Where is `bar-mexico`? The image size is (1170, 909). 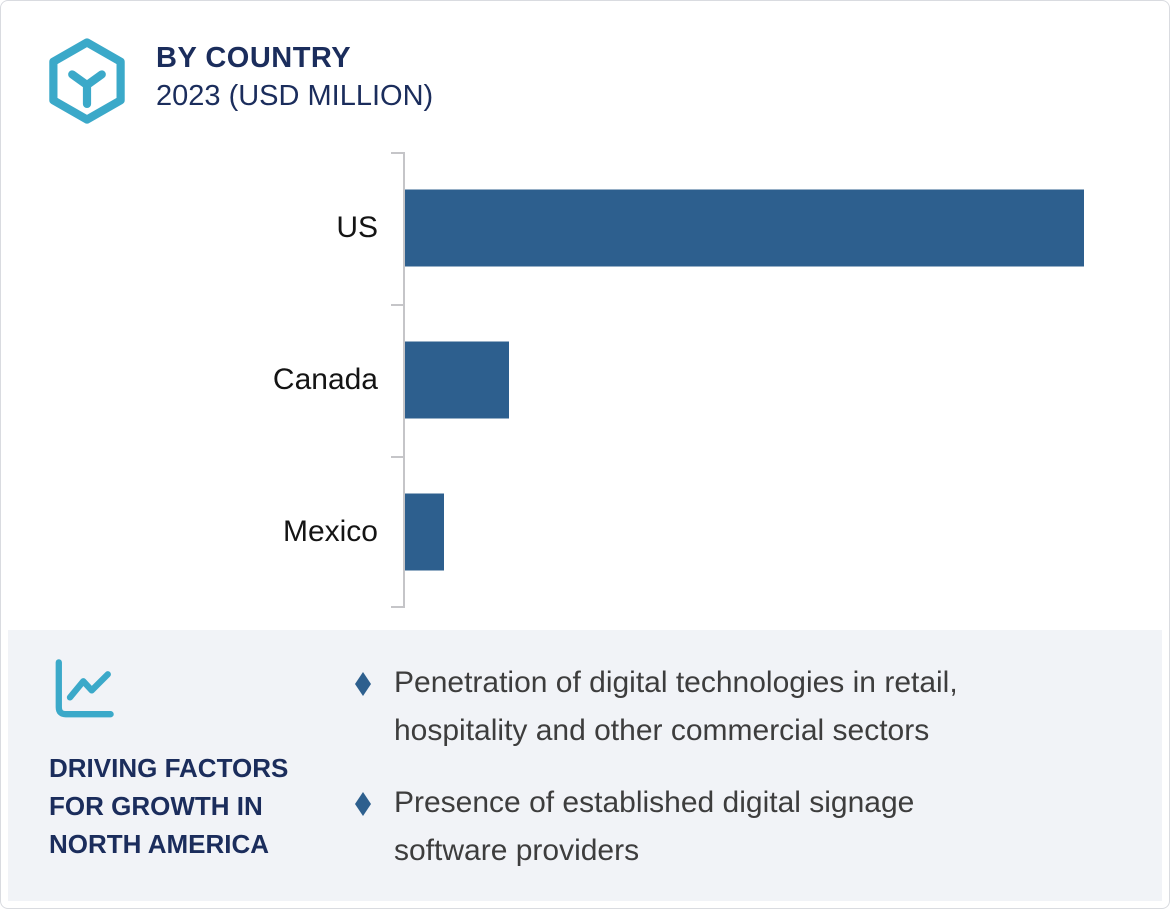
bar-mexico is located at coordinates (424, 532).